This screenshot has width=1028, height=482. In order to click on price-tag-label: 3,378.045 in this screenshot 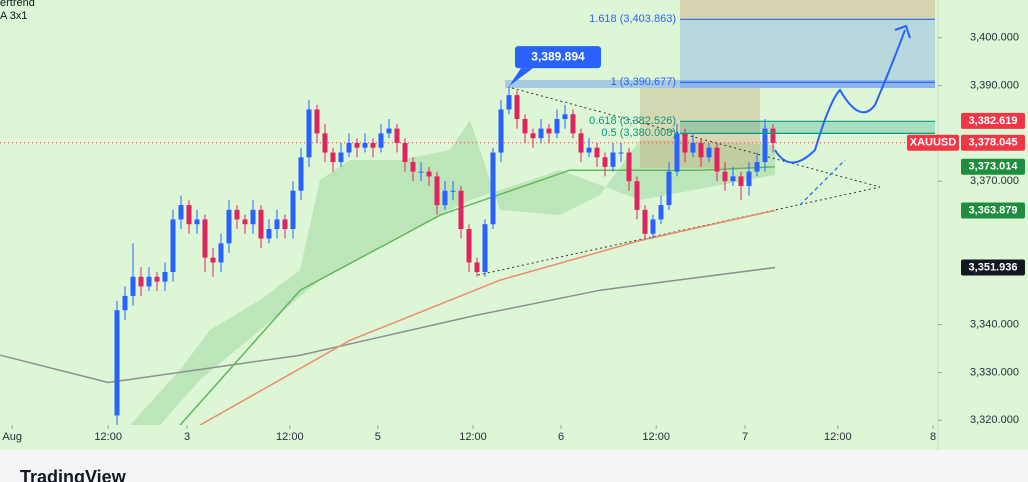, I will do `click(993, 143)`.